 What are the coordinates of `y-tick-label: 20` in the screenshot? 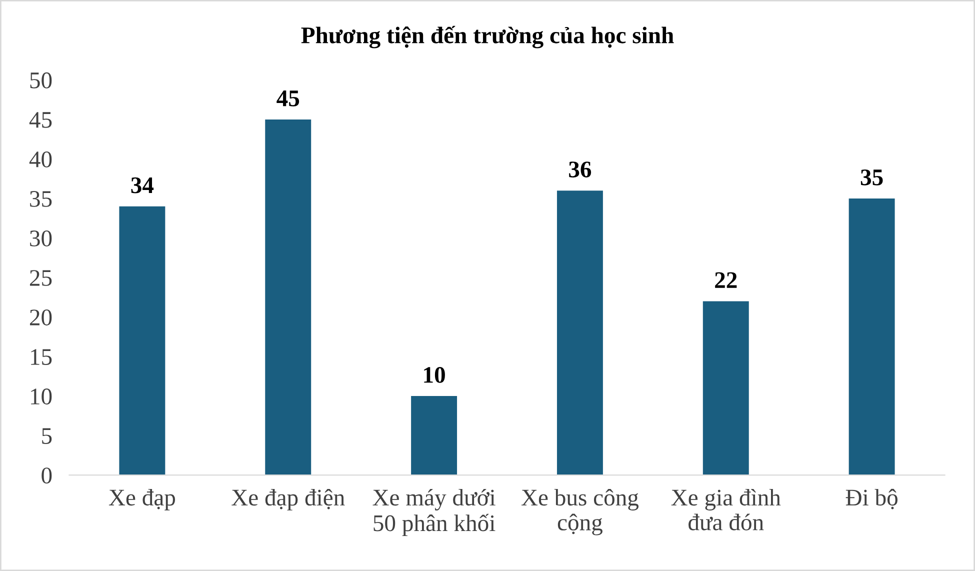 It's located at (41, 318).